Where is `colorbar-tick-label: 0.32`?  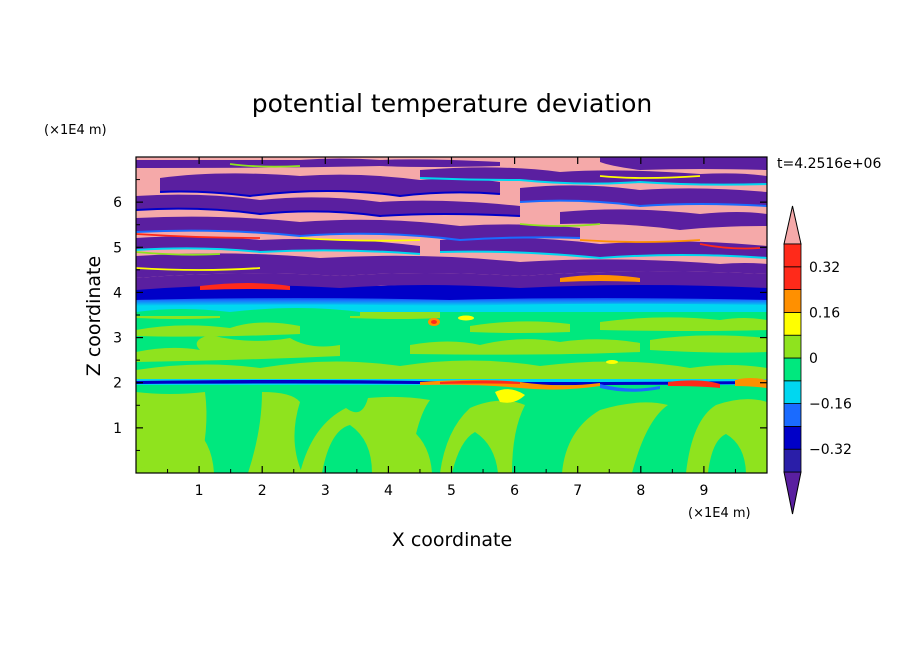
colorbar-tick-label: 0.32 is located at coordinates (824, 268).